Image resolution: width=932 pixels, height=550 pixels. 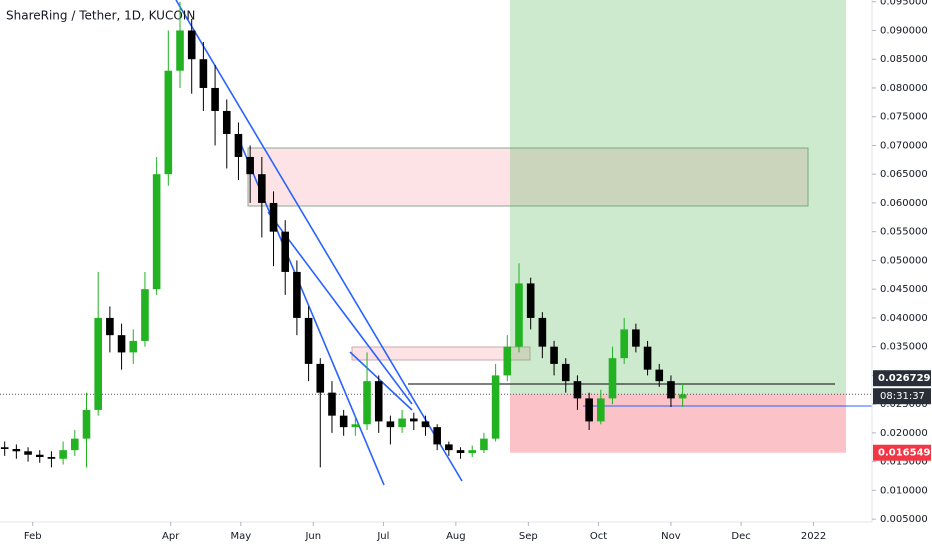 What do you see at coordinates (528, 177) in the screenshot?
I see `supply-zone` at bounding box center [528, 177].